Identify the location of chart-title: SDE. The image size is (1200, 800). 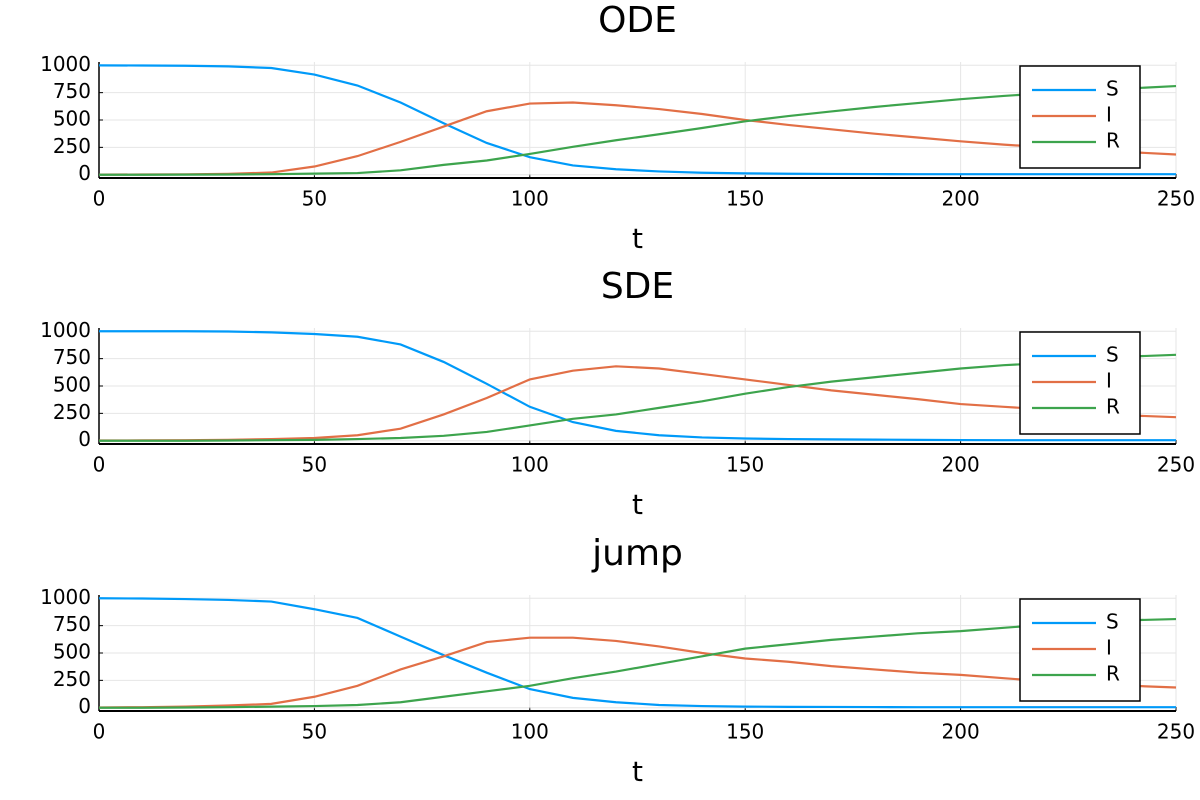
(637, 286).